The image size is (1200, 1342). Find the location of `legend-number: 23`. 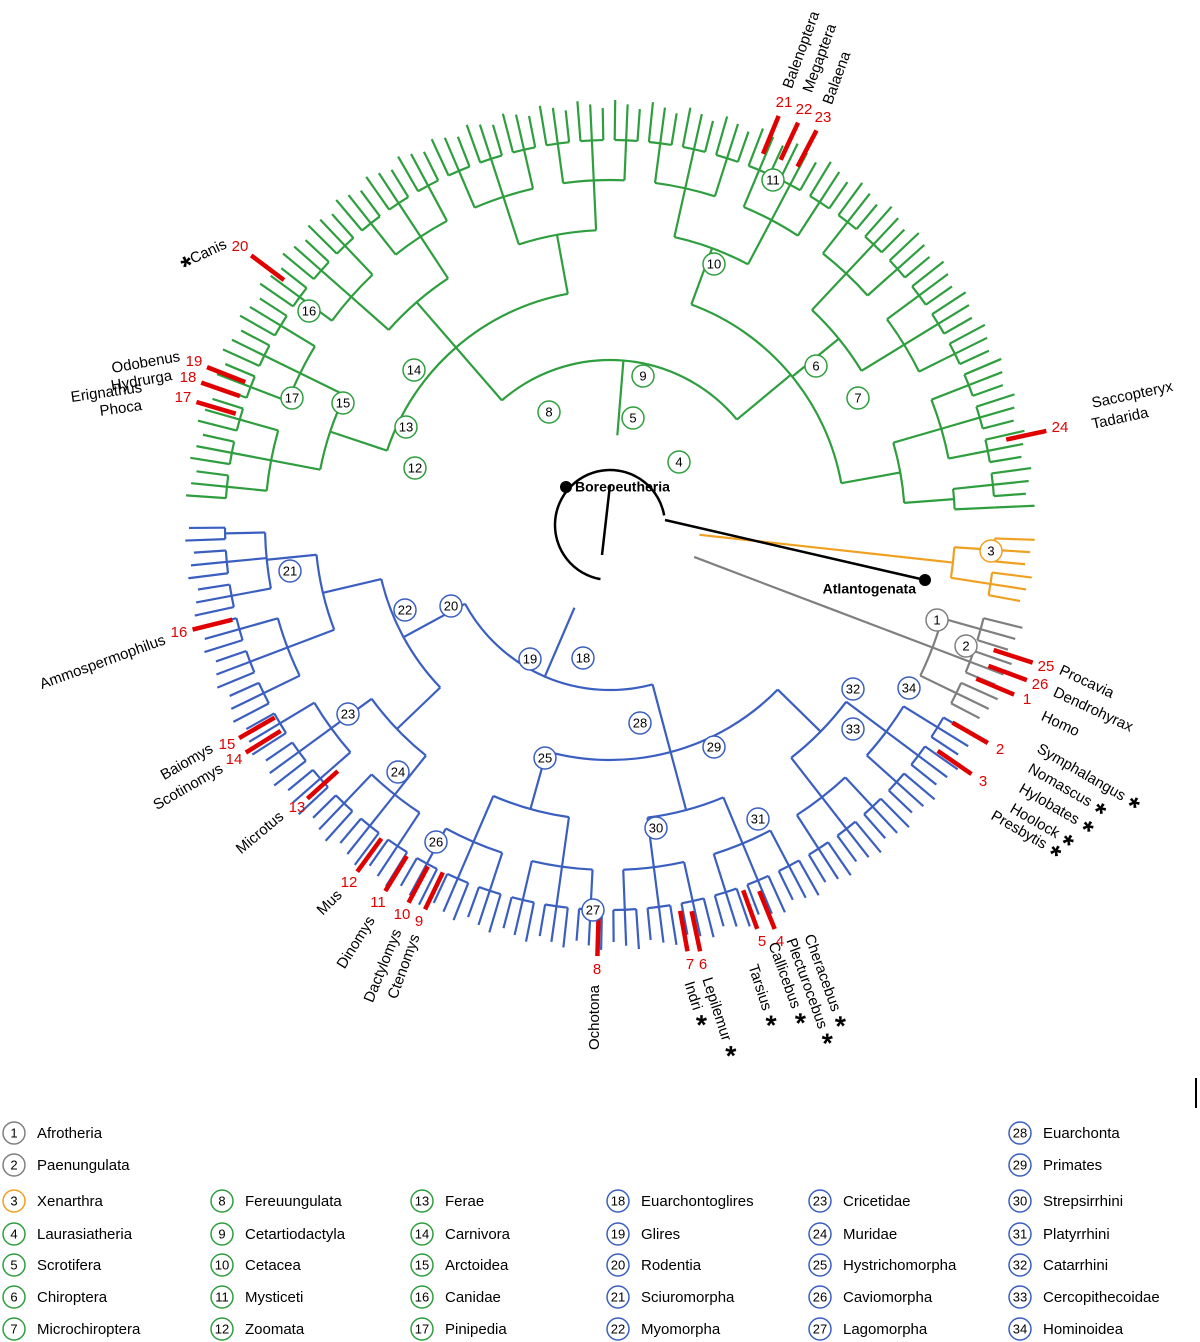

legend-number: 23 is located at coordinates (820, 1200).